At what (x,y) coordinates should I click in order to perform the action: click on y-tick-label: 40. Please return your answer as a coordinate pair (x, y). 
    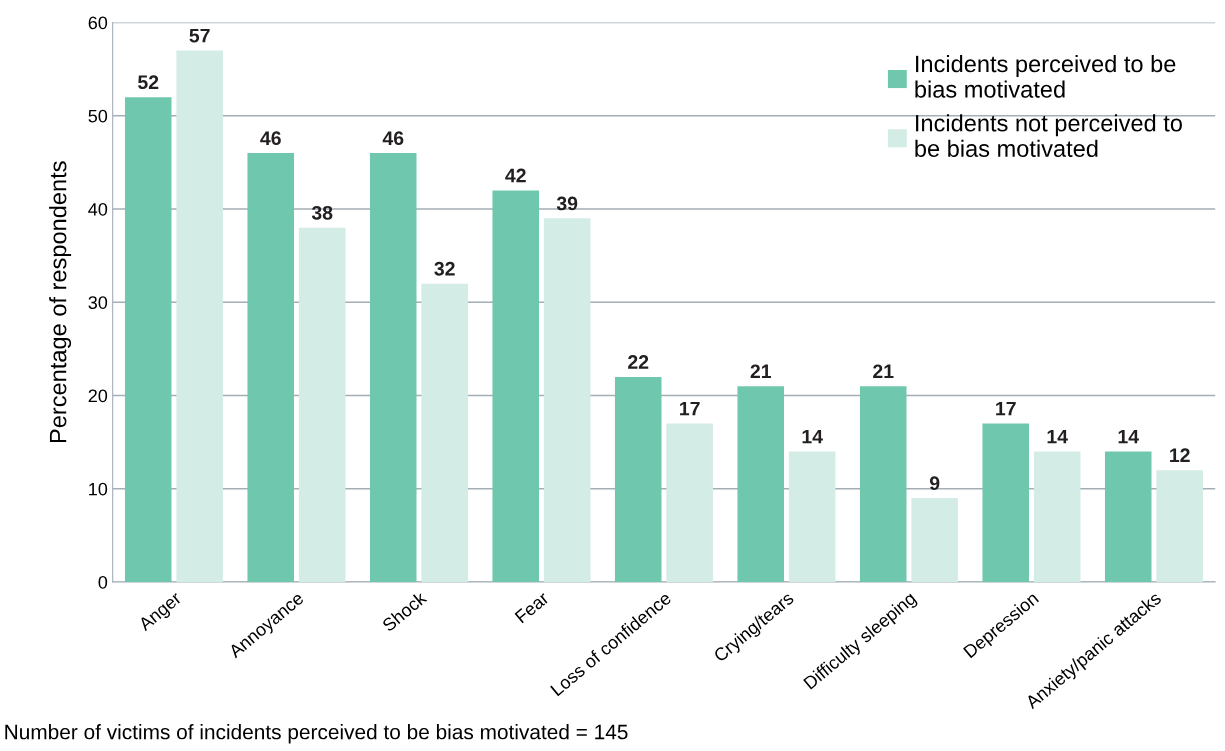
    Looking at the image, I should click on (98, 209).